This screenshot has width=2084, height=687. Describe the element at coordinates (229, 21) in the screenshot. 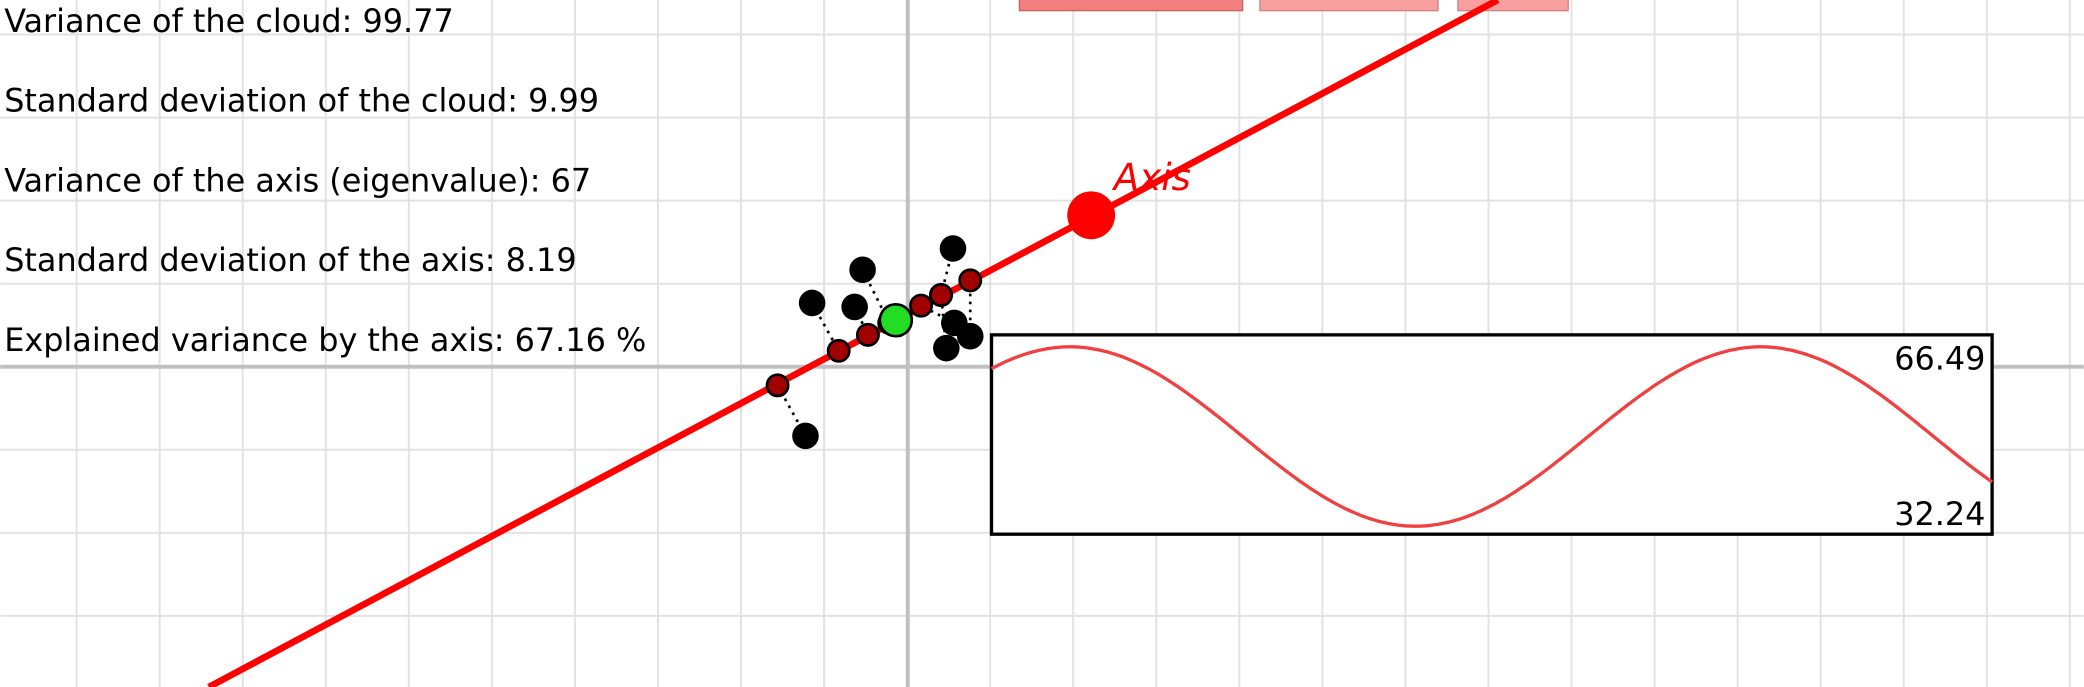

I see `stat-line: Variance of the cloud: 99.77` at that location.